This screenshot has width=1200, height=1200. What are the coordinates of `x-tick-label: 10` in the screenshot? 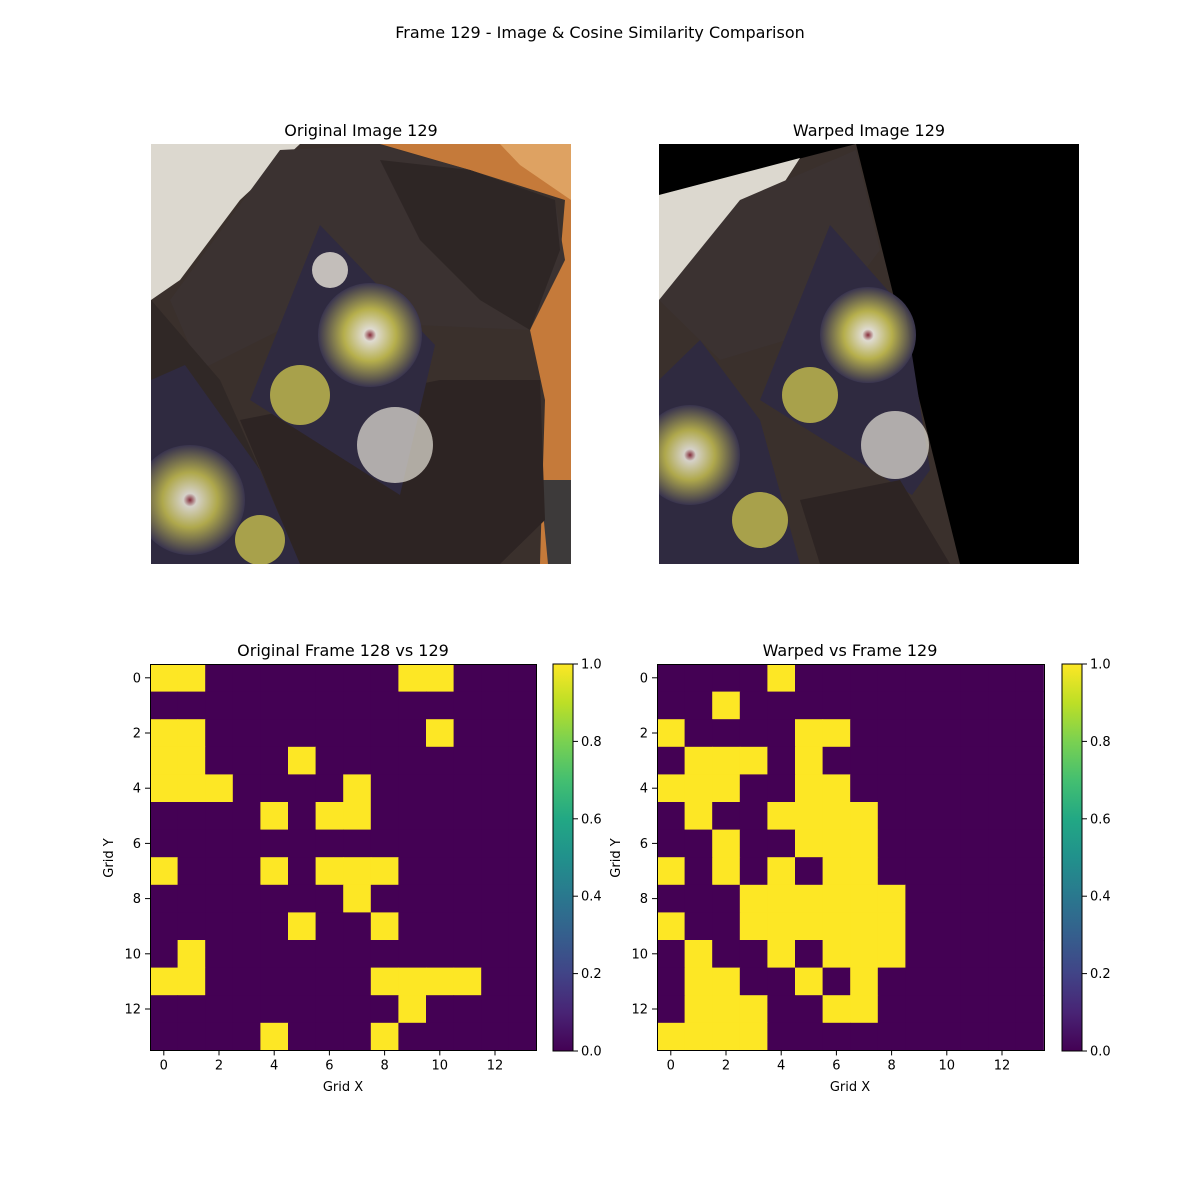 It's located at (947, 1065).